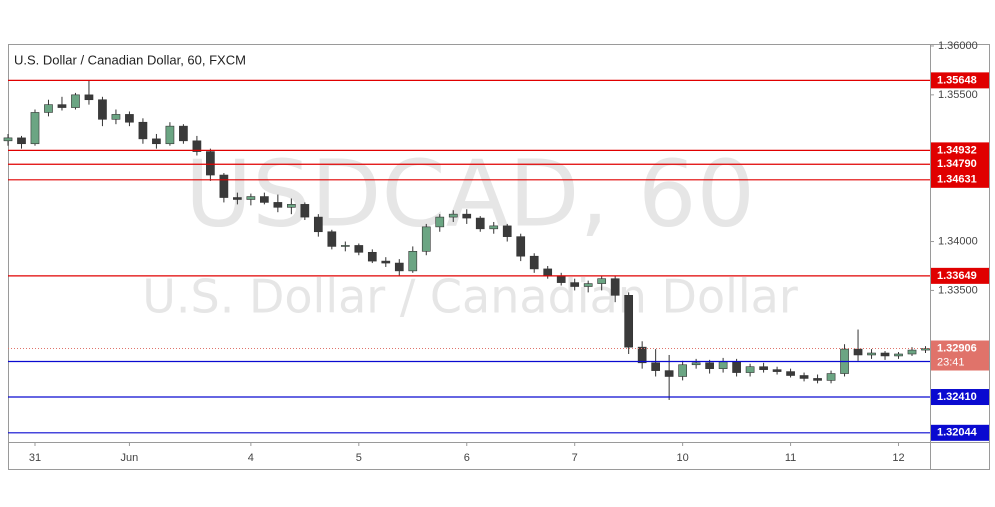  What do you see at coordinates (957, 164) in the screenshot?
I see `level-label: 1.34790` at bounding box center [957, 164].